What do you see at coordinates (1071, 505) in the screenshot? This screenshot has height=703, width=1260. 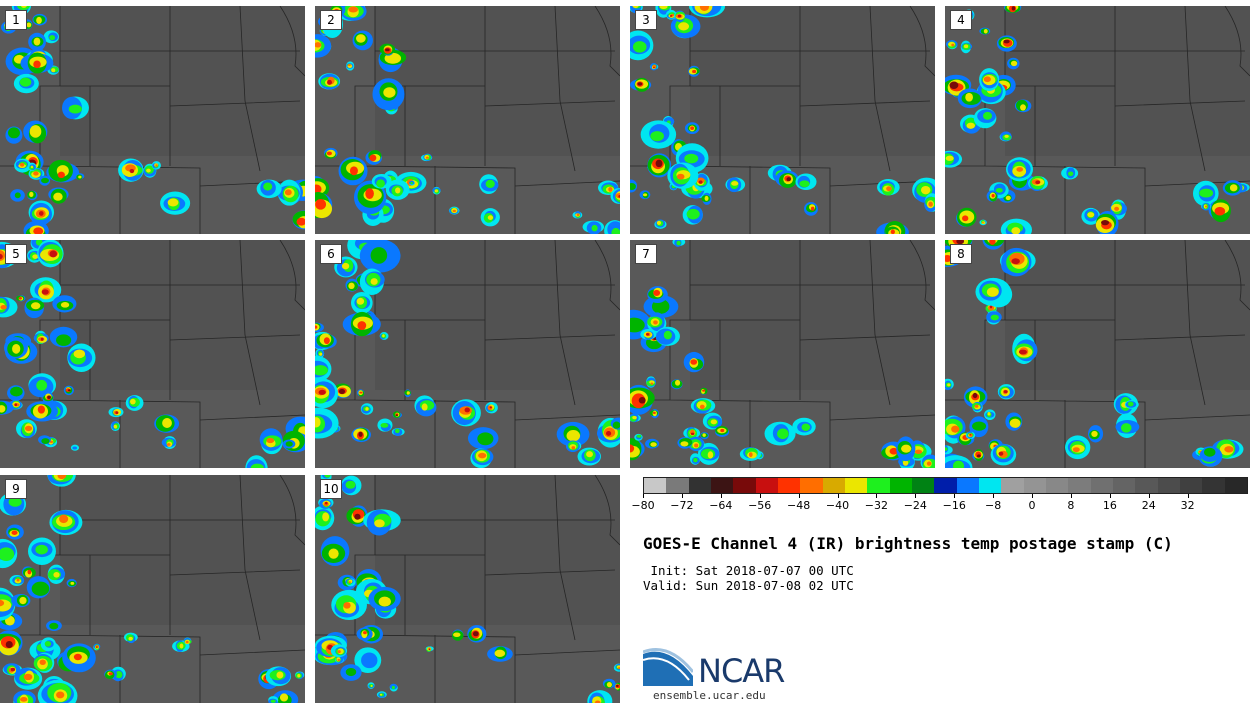 I see `colorbar-tick-label: 8` at bounding box center [1071, 505].